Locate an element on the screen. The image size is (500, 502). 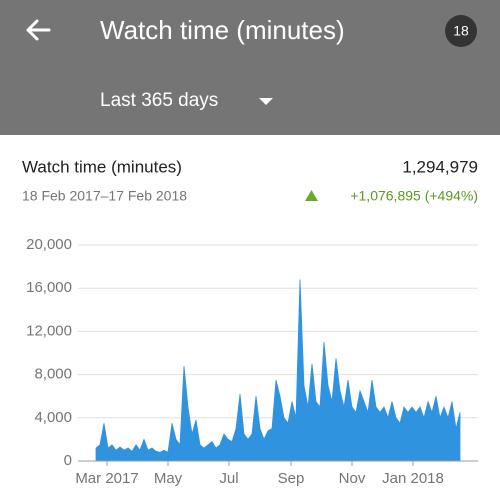
badge-circle is located at coordinates (461, 31).